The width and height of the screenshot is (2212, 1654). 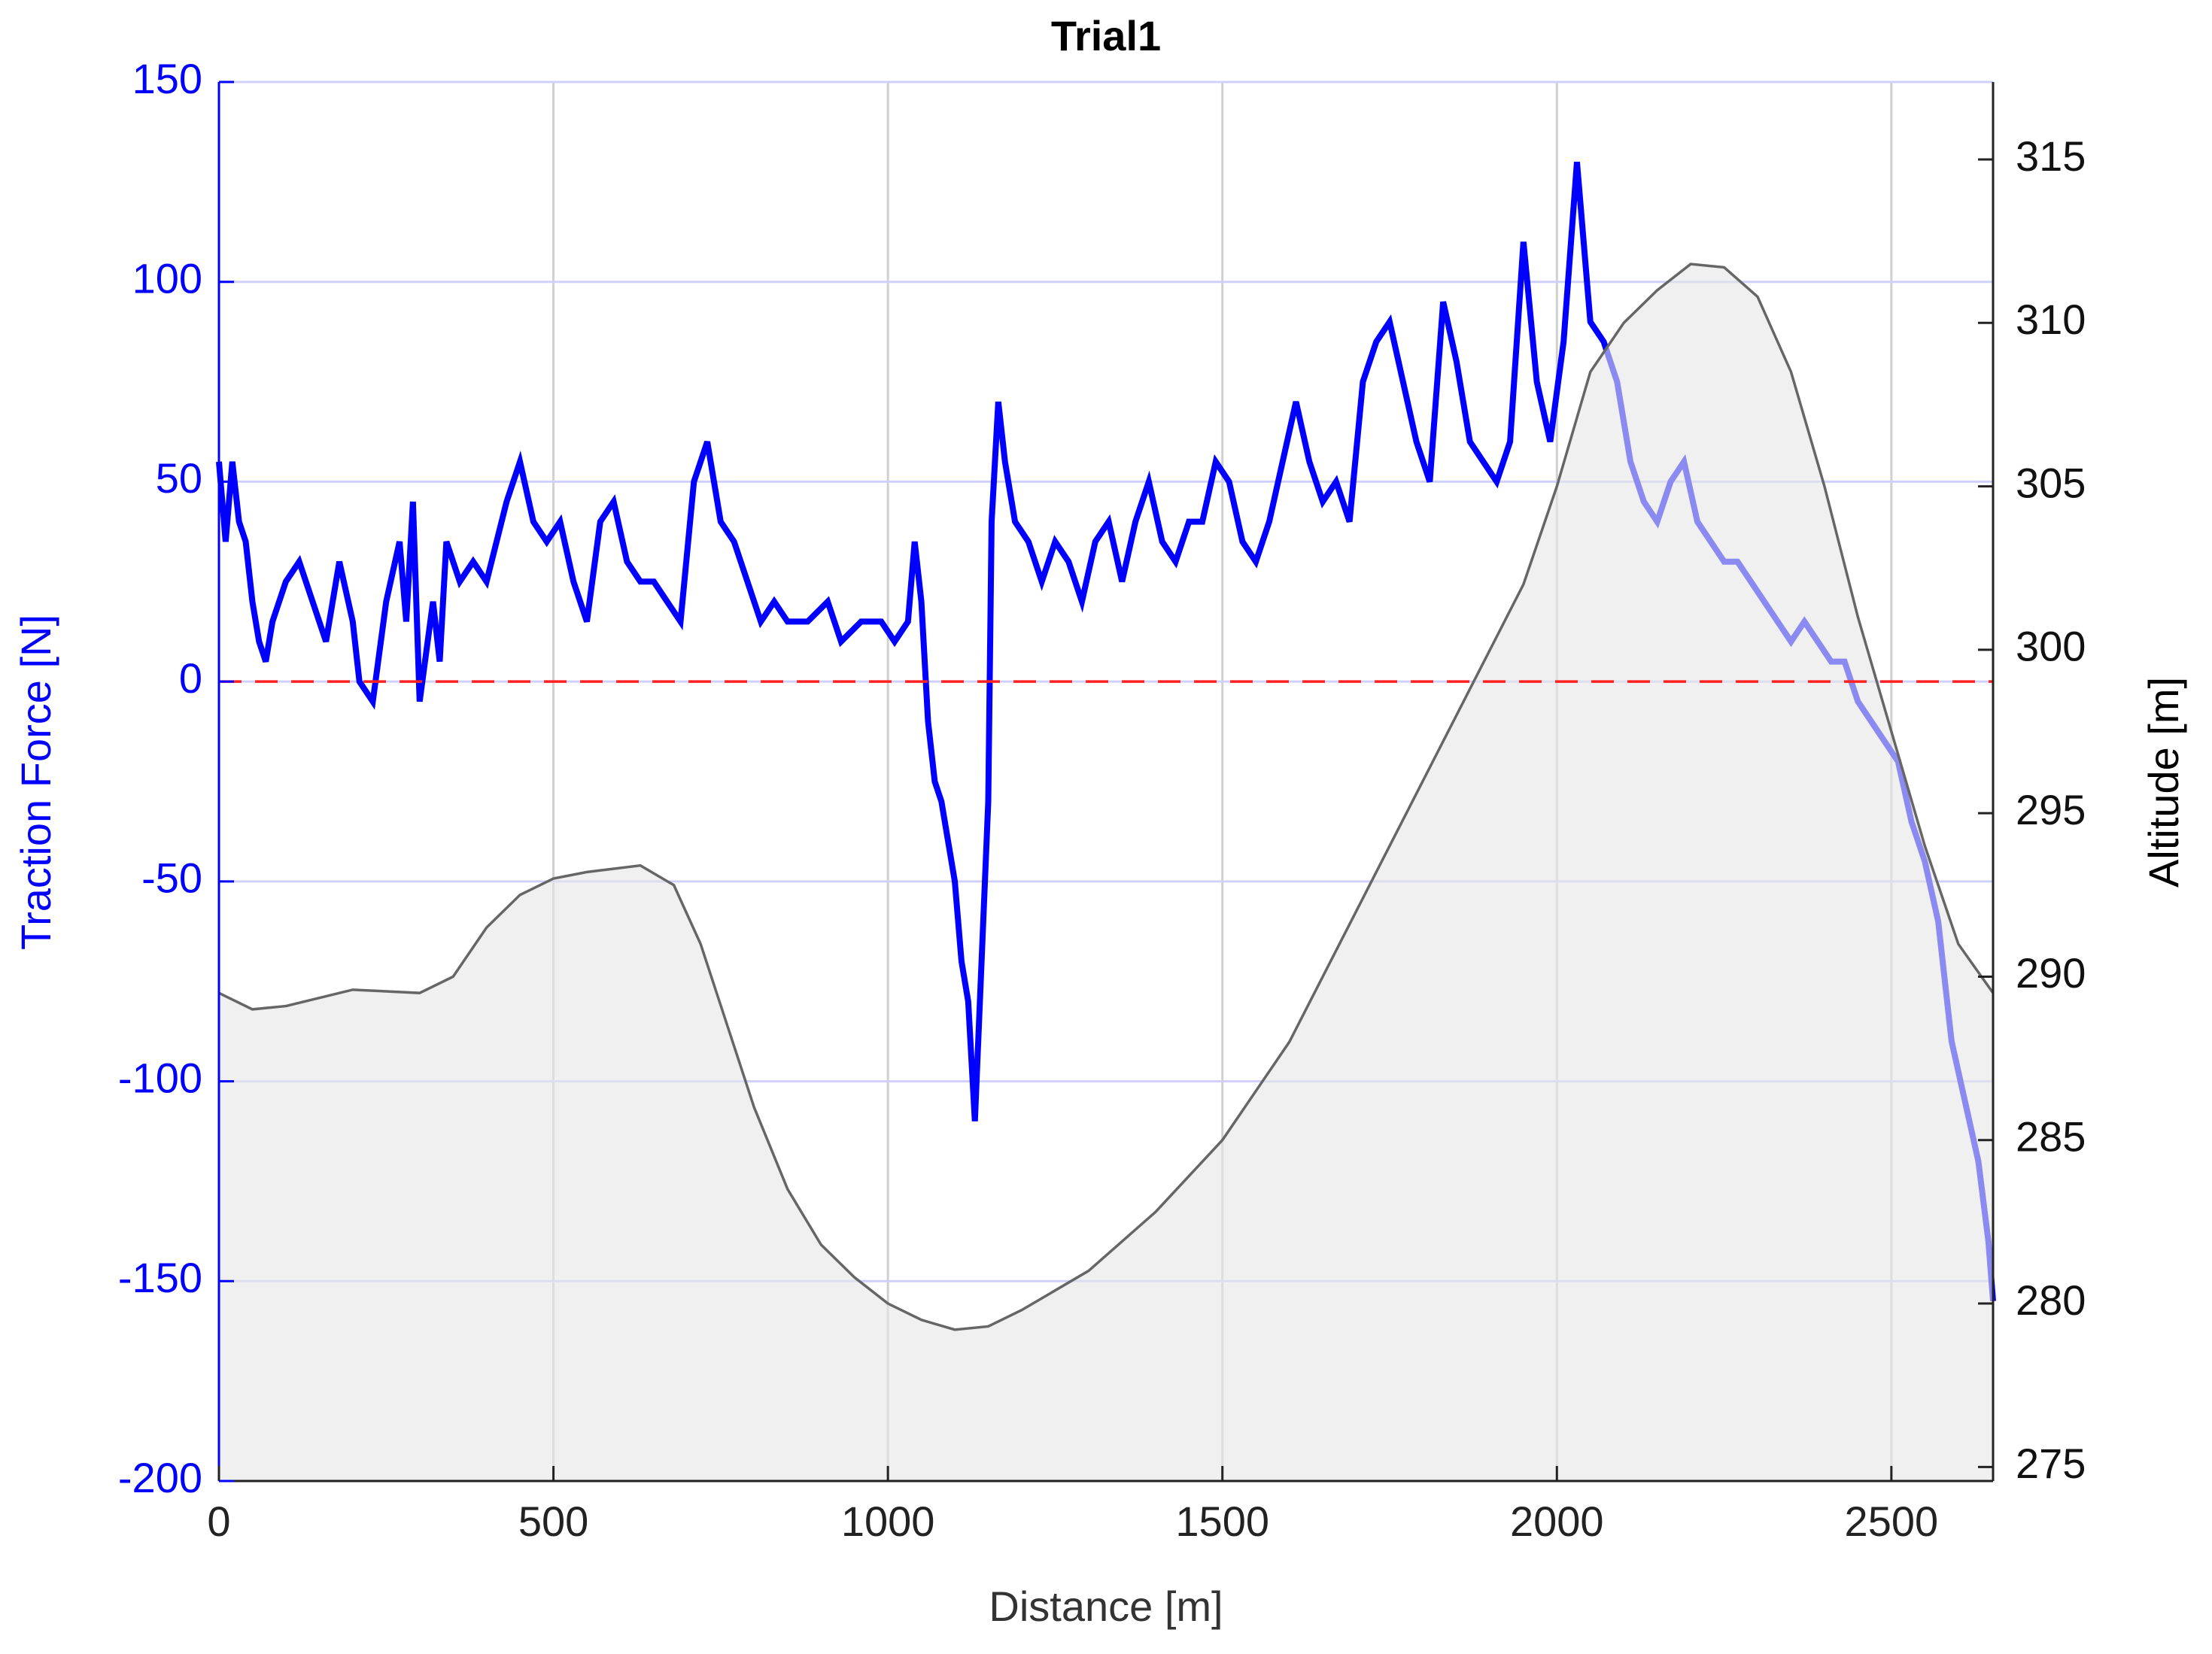 I want to click on chart-title: Trial1, so click(x=1106, y=35).